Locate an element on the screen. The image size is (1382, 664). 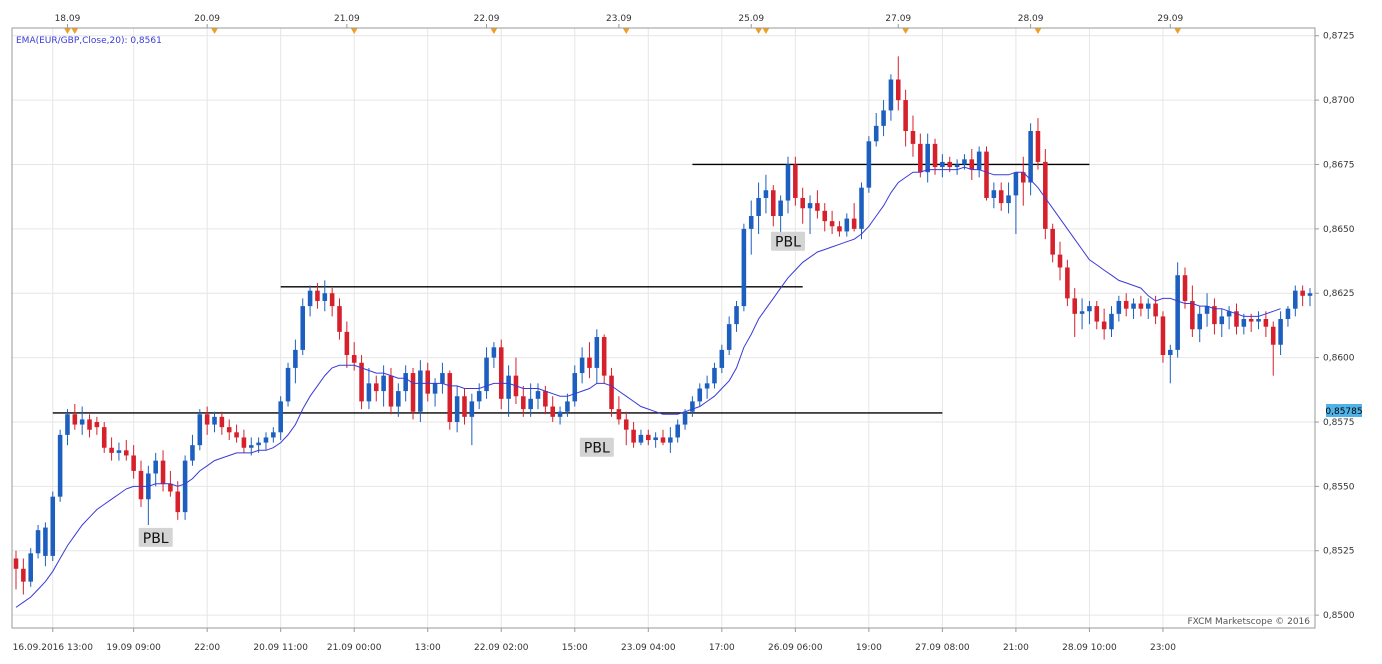
top-date-label: 28.09 is located at coordinates (1031, 19).